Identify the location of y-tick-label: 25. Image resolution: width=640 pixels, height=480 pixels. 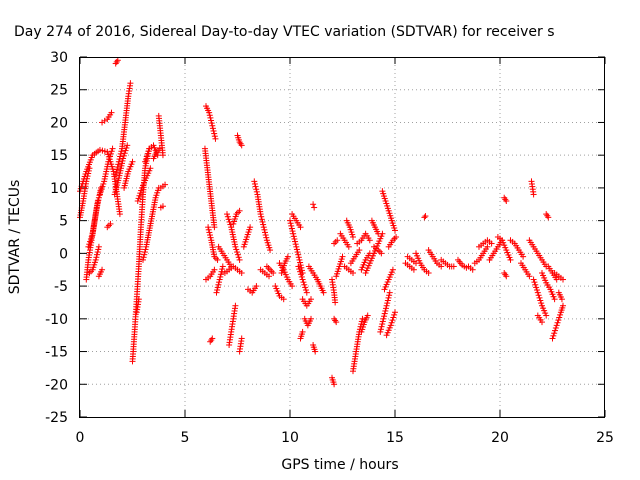
(59, 91).